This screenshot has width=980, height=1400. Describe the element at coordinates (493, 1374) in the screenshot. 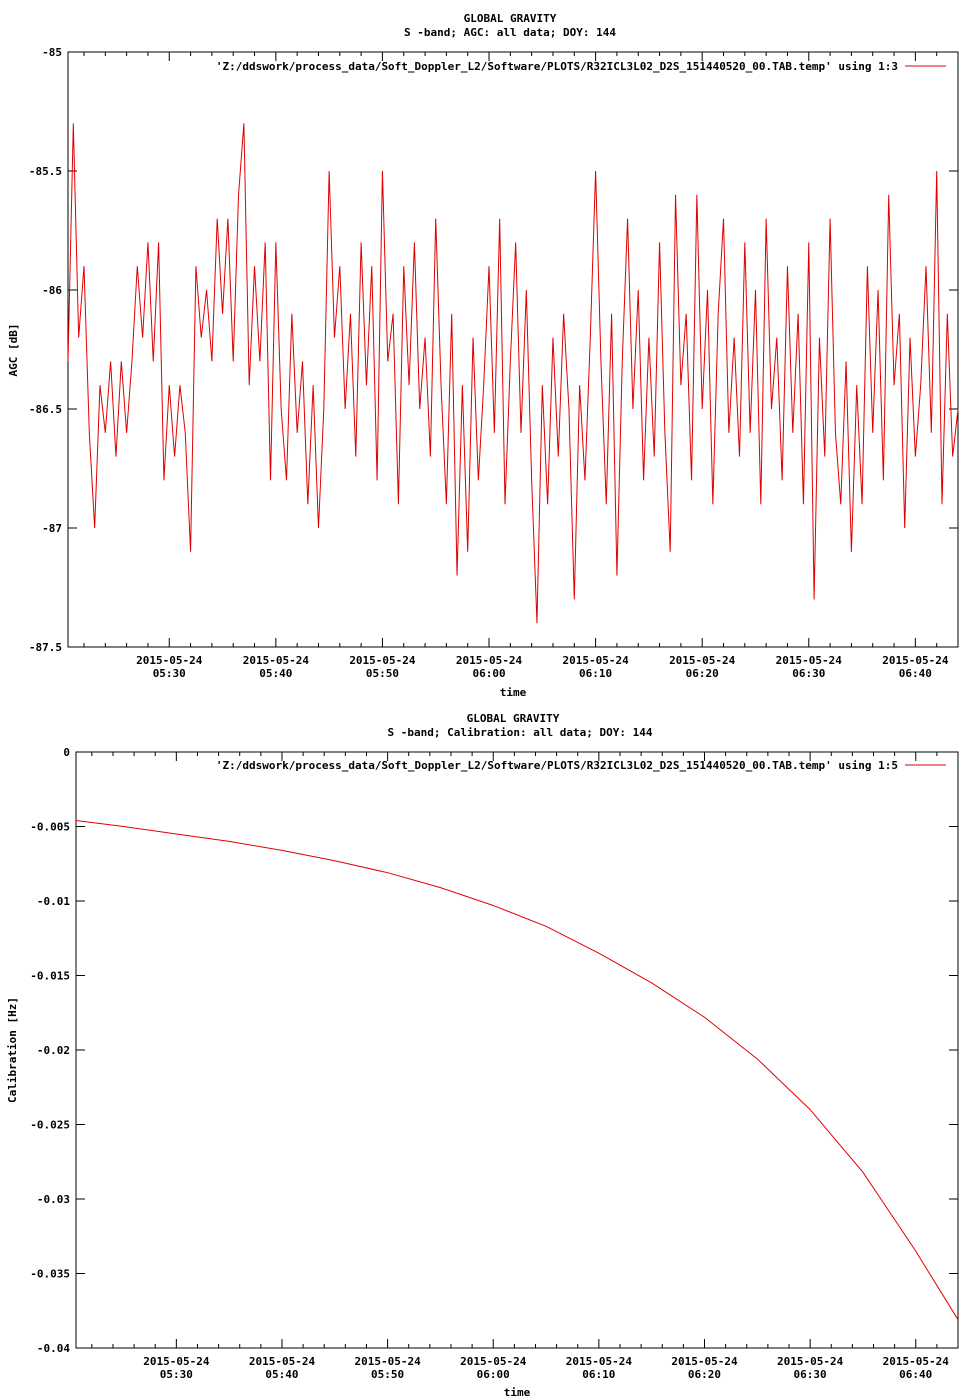

I see `calibration-x-tick-time: 06:00` at that location.